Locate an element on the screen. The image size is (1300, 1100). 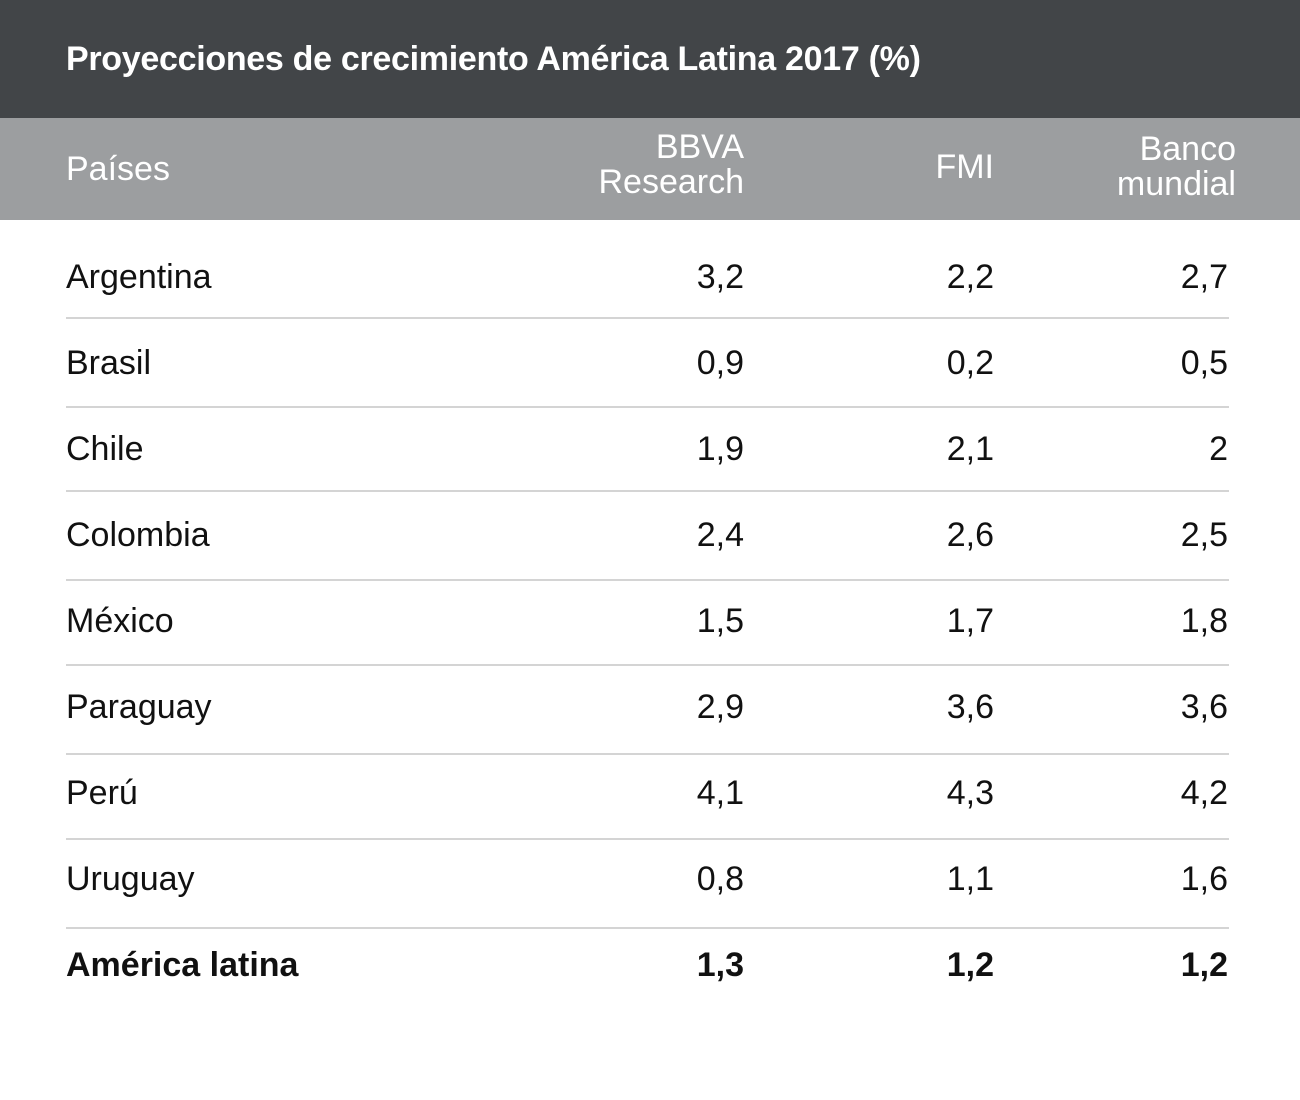
country-label: Uruguay is located at coordinates (130, 879).